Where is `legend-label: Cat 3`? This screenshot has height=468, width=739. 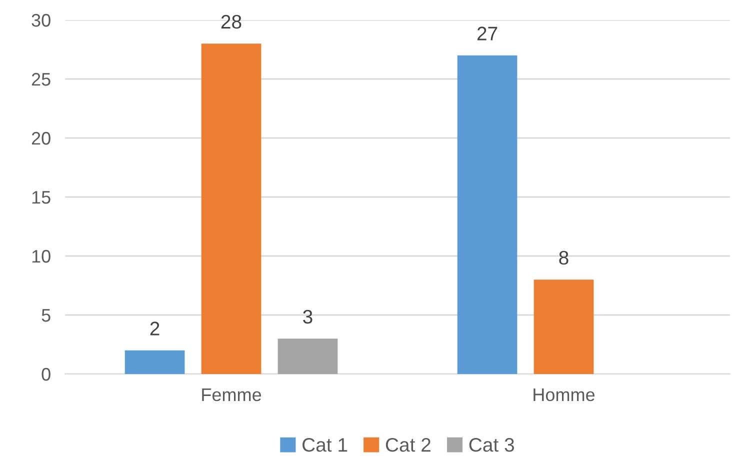 legend-label: Cat 3 is located at coordinates (491, 445).